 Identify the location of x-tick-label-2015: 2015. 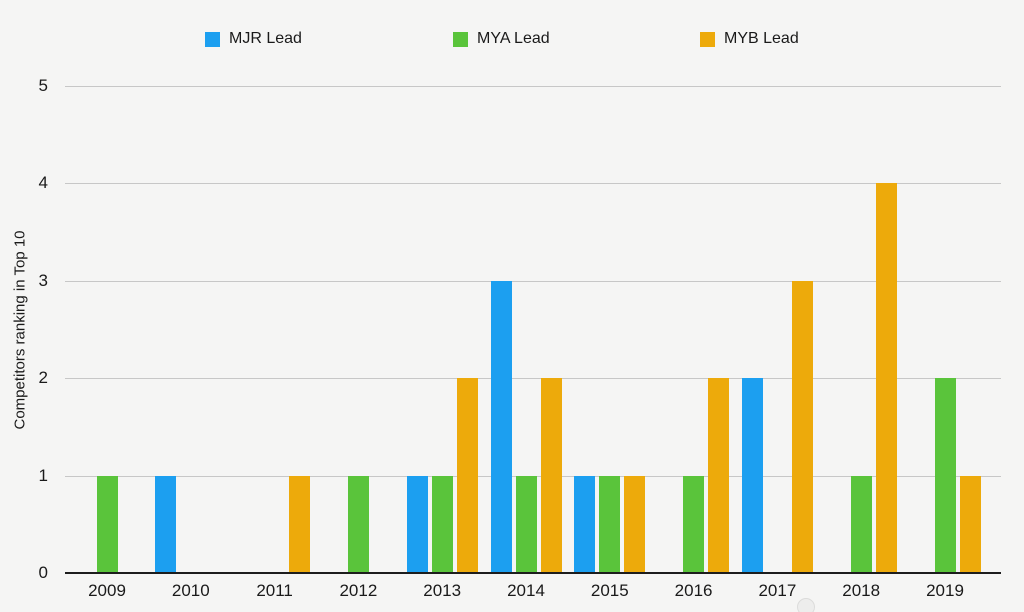
(609, 590).